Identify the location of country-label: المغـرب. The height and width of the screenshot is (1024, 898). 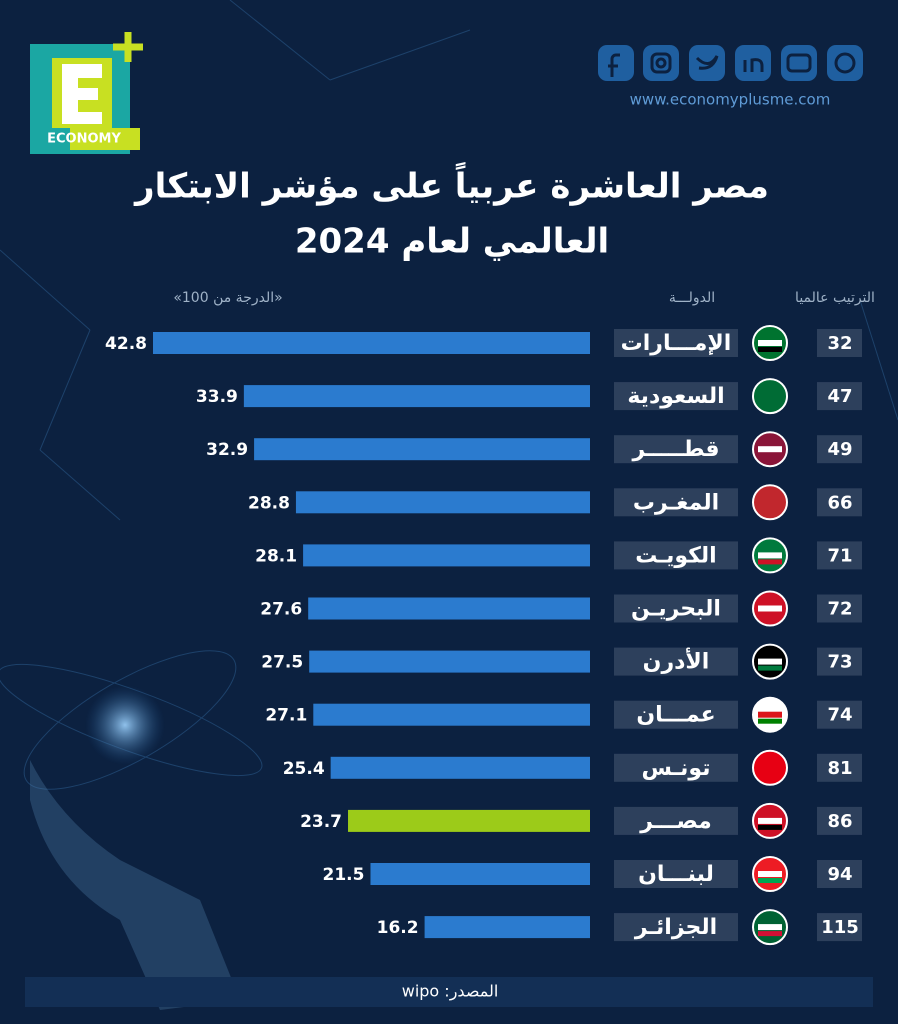
(676, 502).